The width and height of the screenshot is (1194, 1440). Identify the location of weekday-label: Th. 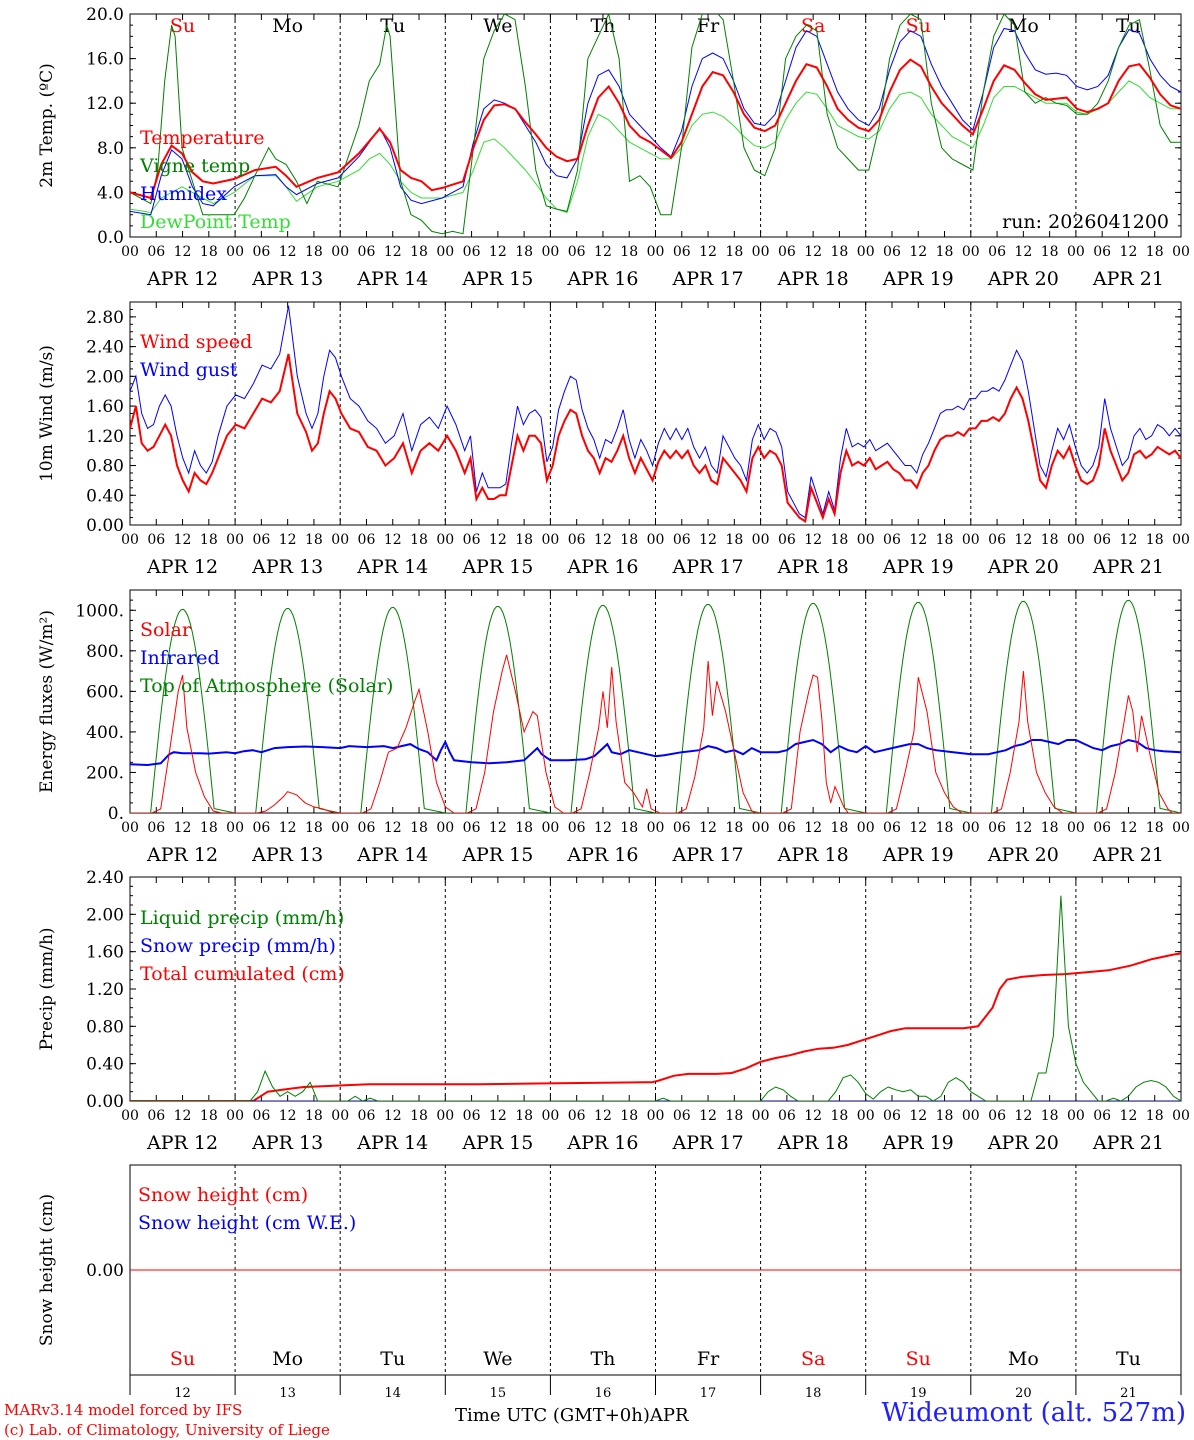
(602, 1359).